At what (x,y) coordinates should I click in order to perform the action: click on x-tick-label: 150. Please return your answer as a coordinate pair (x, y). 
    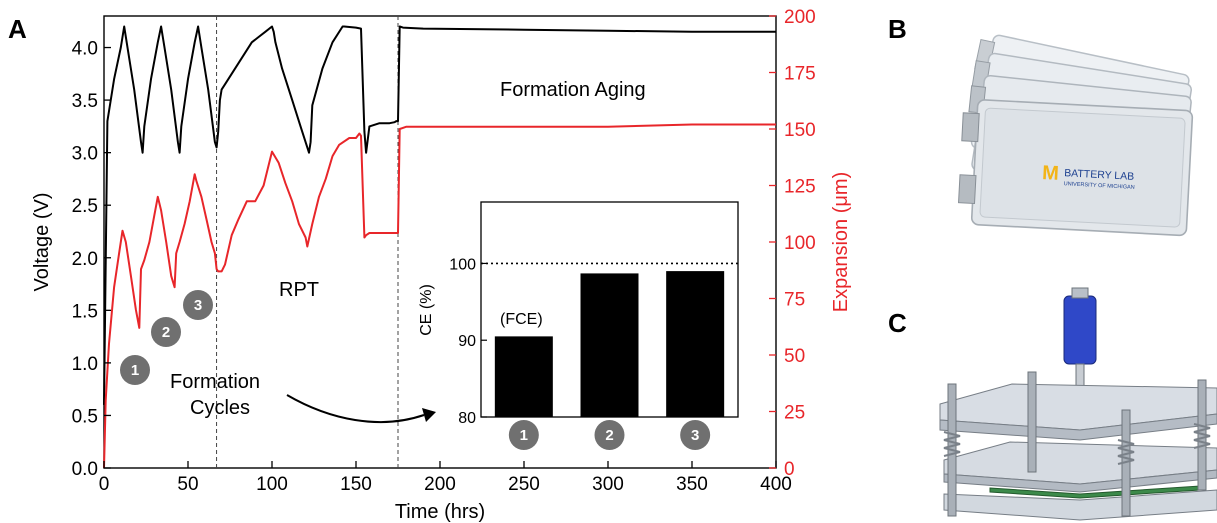
    Looking at the image, I should click on (356, 484).